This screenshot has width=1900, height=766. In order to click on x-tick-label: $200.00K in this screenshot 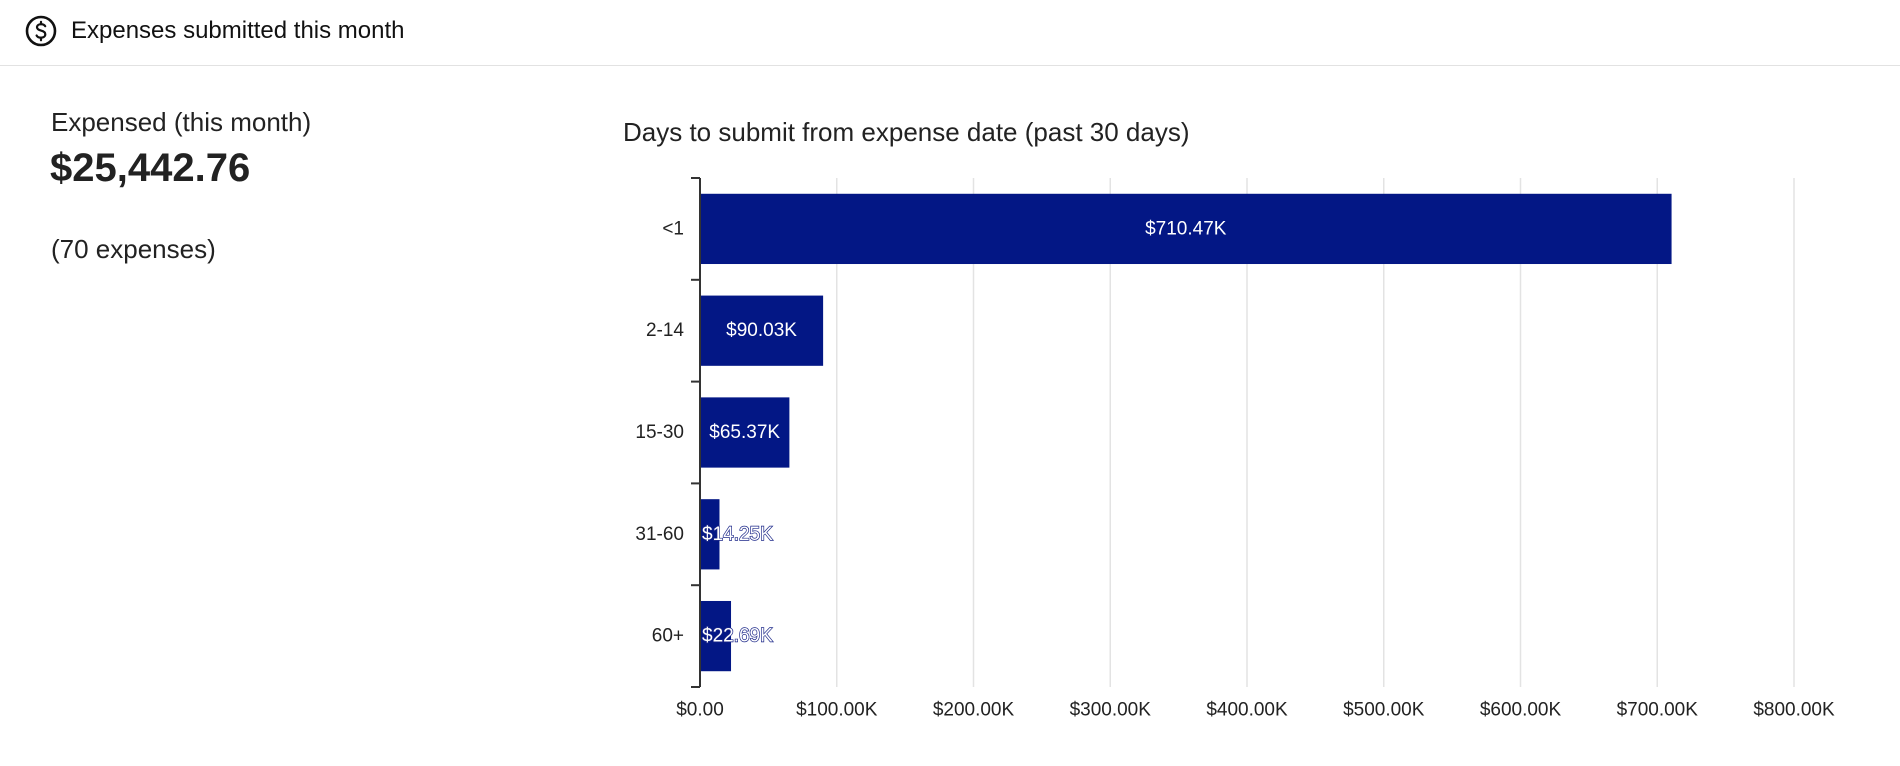, I will do `click(974, 710)`.